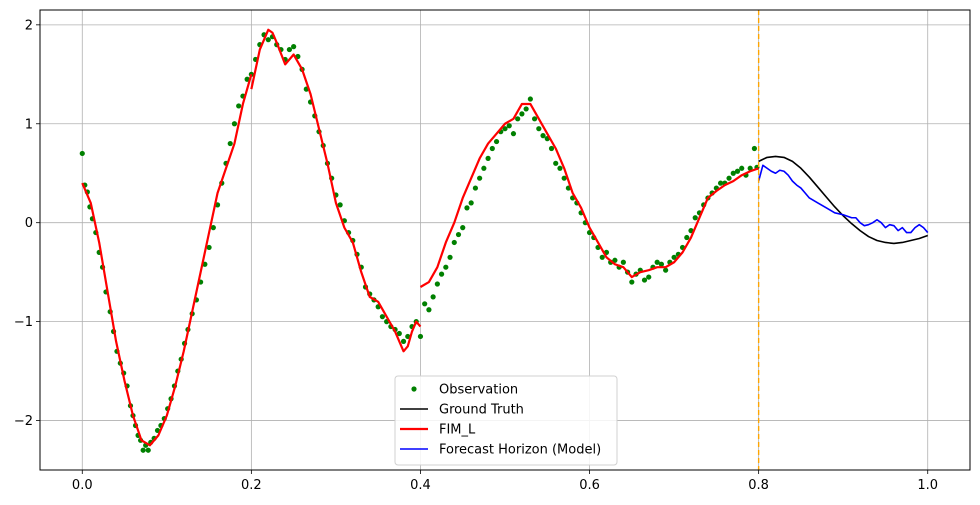 This screenshot has height=505, width=980. Describe the element at coordinates (758, 485) in the screenshot. I see `x-tick-label: 0.8` at that location.